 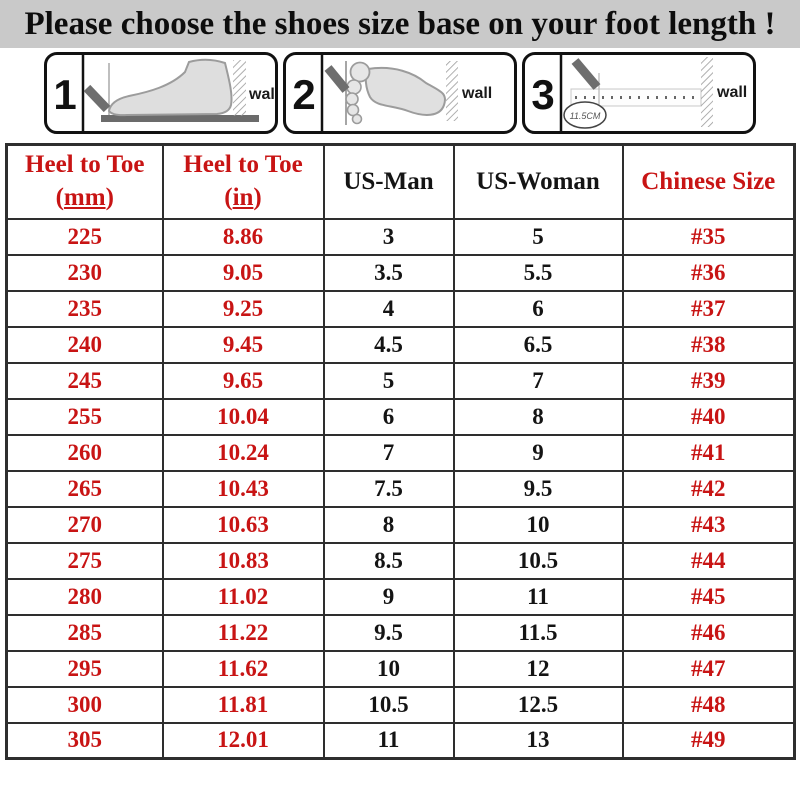 What do you see at coordinates (170, 87) in the screenshot?
I see `foot-side-illustration` at bounding box center [170, 87].